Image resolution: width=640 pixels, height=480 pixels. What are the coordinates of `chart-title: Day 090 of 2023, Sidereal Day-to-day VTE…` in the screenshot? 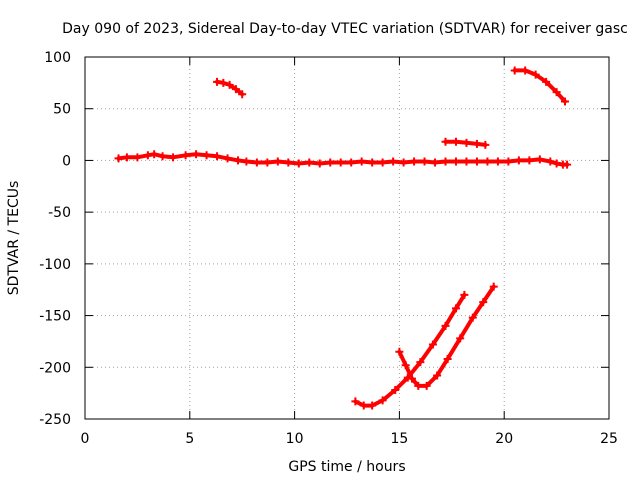 It's located at (345, 29).